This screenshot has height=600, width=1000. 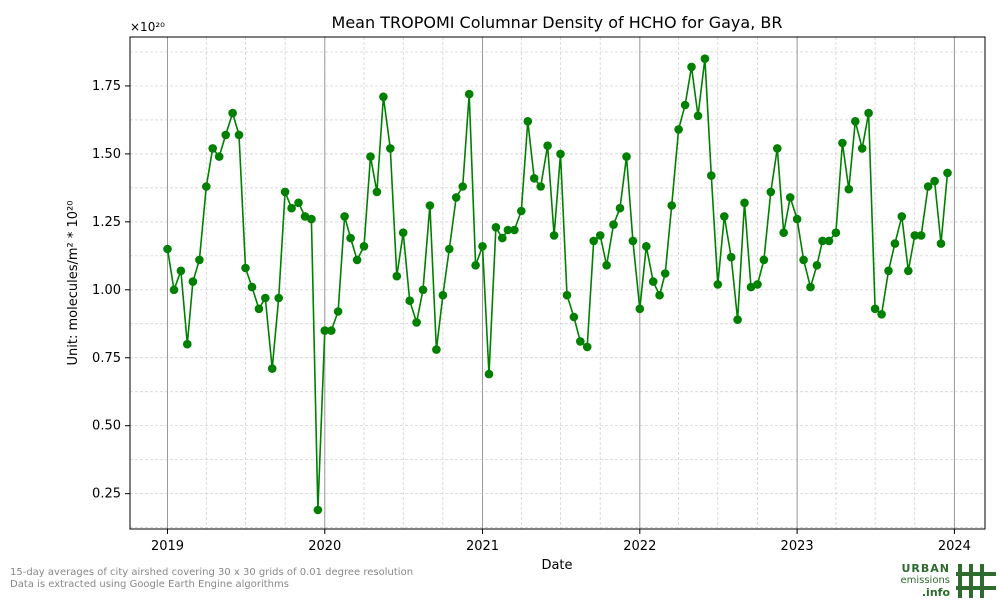 I want to click on x-tick-label: 2020, so click(x=324, y=546).